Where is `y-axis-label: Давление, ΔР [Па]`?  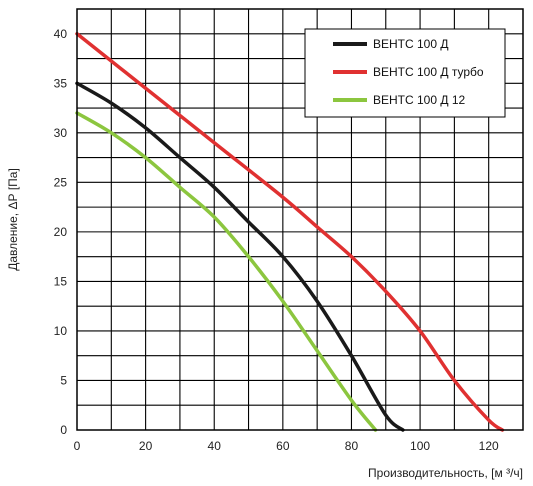 y-axis-label: Давление, ΔР [Па] is located at coordinates (13, 219).